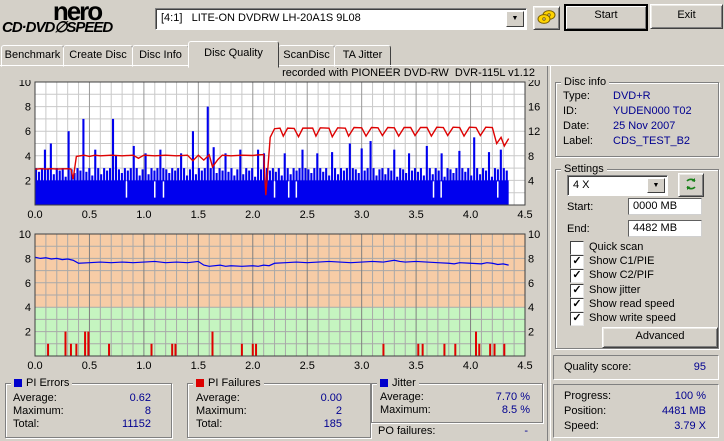  Describe the element at coordinates (534, 84) in the screenshot. I see `svg-text: 20` at that location.